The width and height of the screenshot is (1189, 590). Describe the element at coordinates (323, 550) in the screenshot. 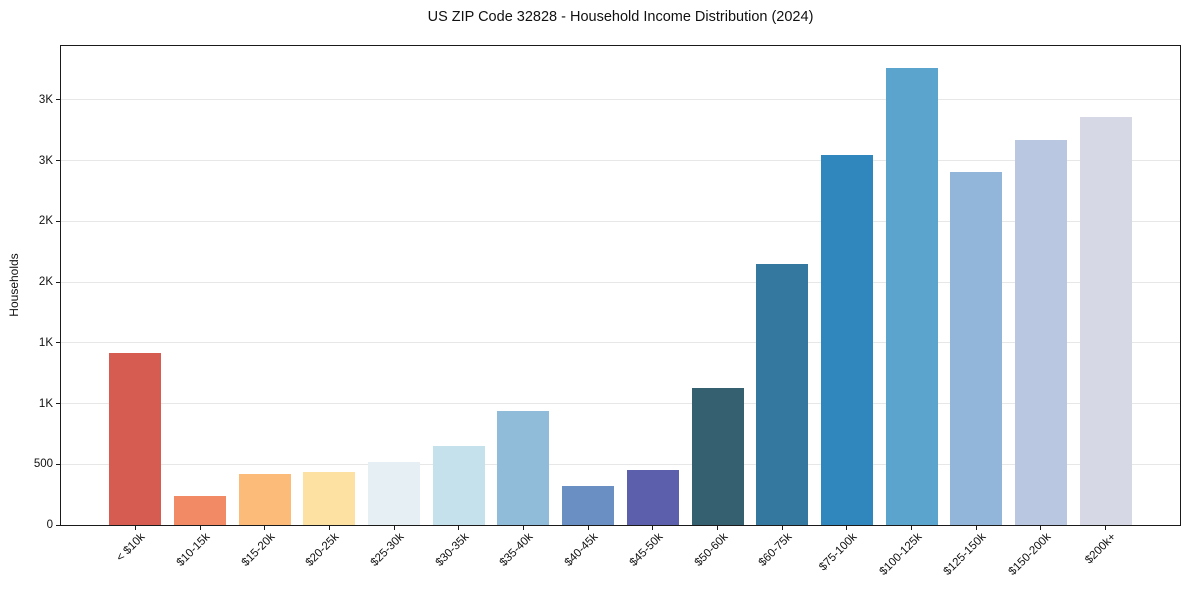

I see `x-tick-label: $20-25k` at that location.